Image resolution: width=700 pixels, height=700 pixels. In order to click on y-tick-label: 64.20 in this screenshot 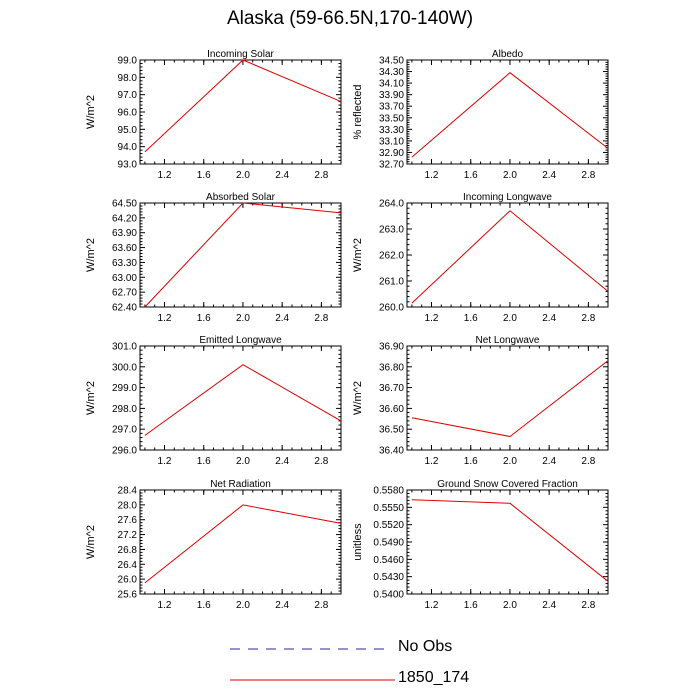, I will do `click(124, 218)`.